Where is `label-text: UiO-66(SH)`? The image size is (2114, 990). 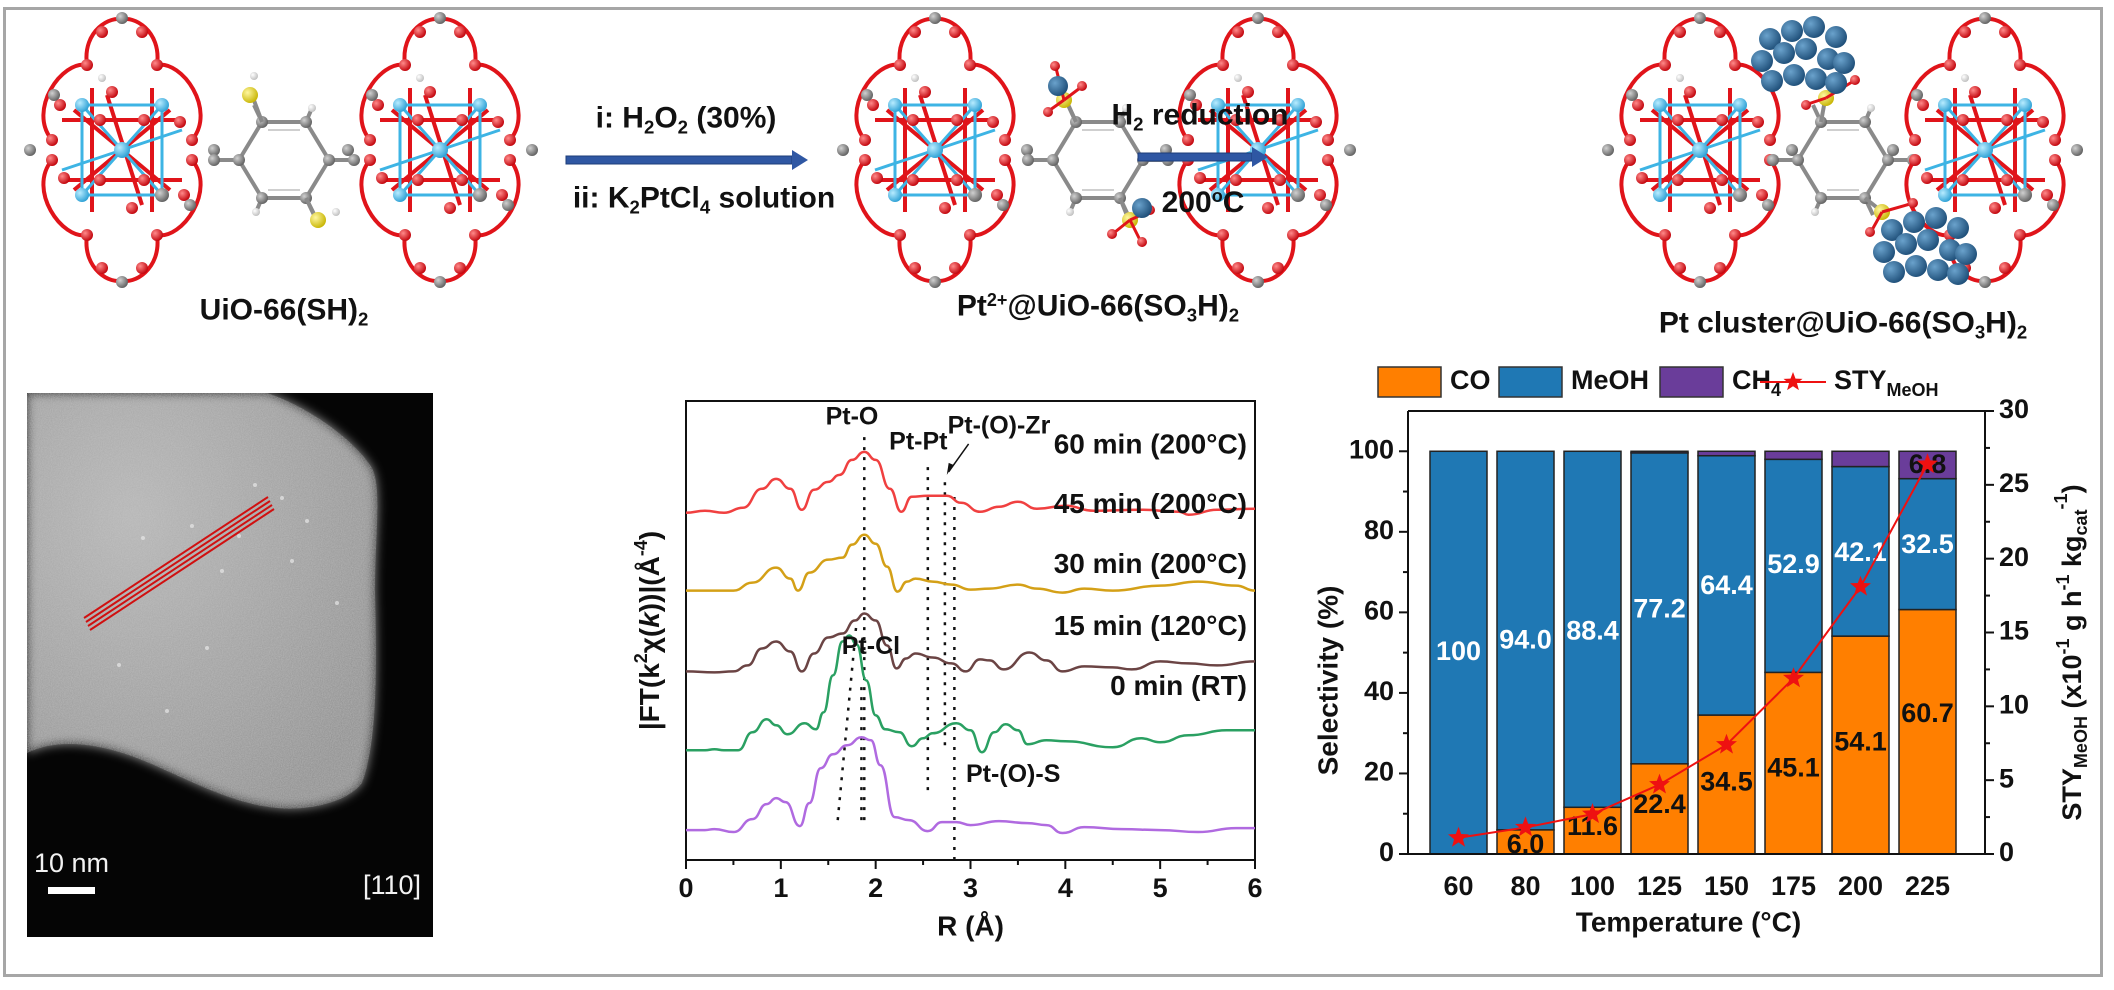 label-text: UiO-66(SH) is located at coordinates (279, 310).